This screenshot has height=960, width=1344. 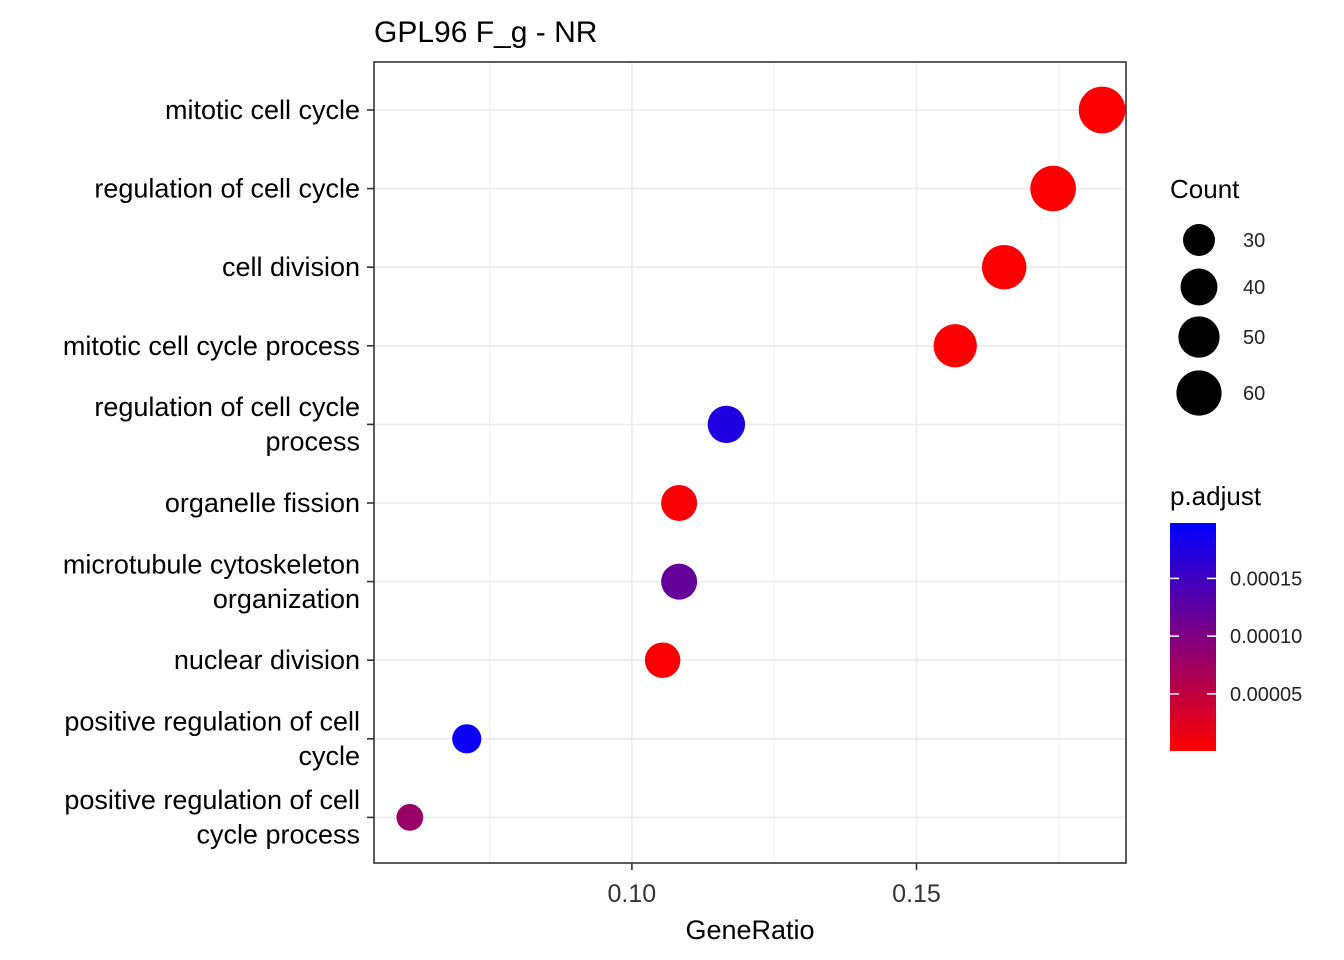 I want to click on y-tick-label: cell division, so click(x=291, y=267).